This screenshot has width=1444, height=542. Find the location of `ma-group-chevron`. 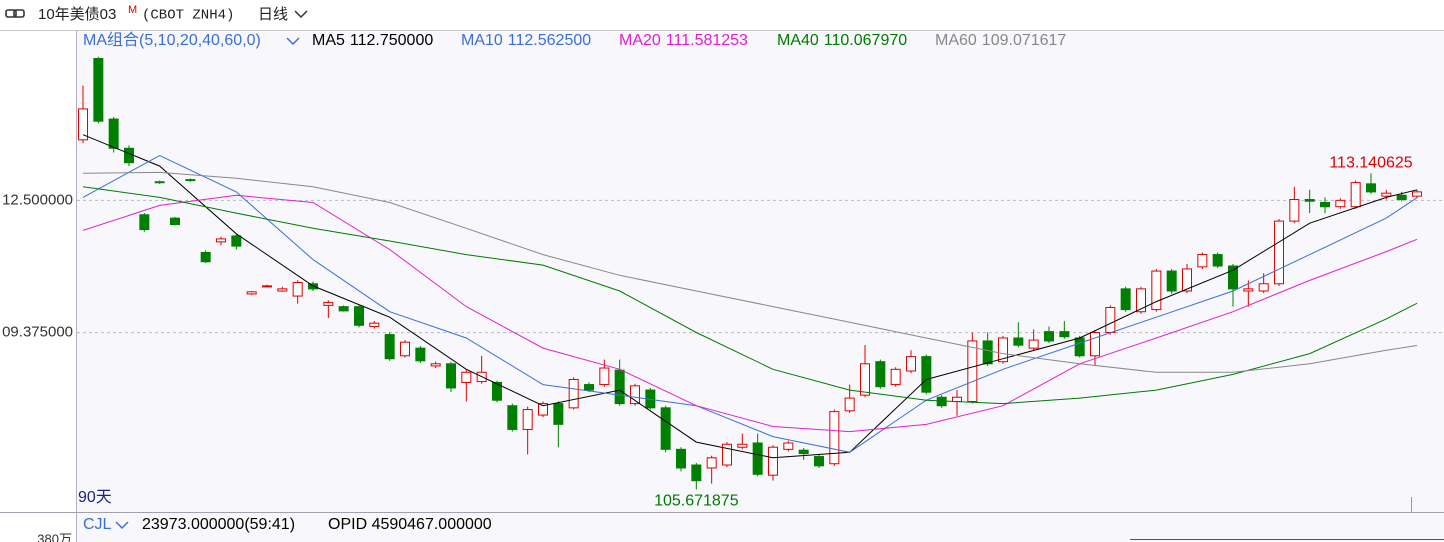

ma-group-chevron is located at coordinates (293, 41).